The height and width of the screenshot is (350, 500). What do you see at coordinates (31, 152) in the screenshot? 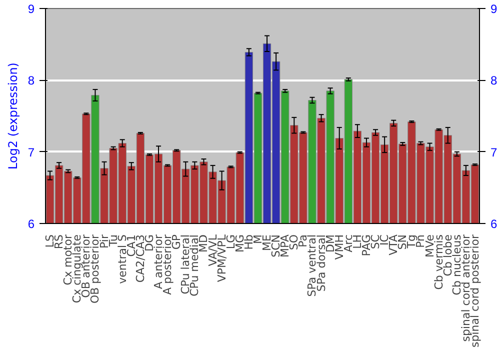
I see `y-tick-label: 7` at bounding box center [31, 152].